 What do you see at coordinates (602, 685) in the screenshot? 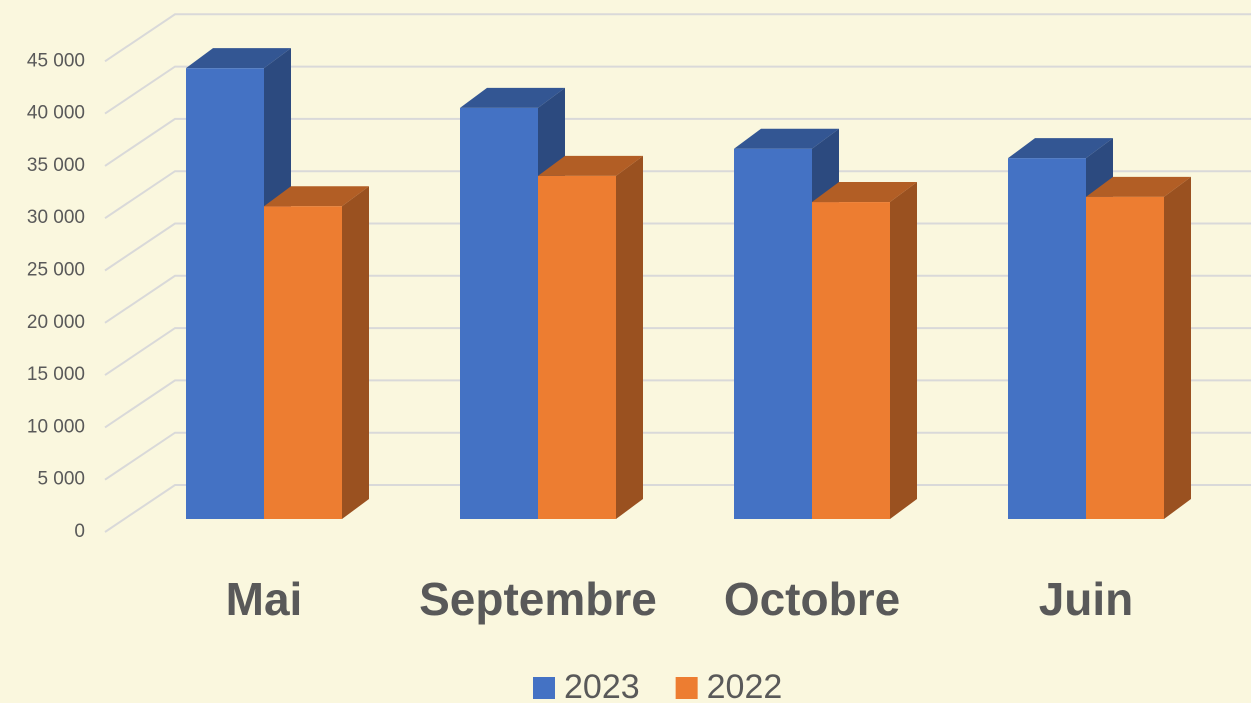
I see `legend-label: 2023` at bounding box center [602, 685].